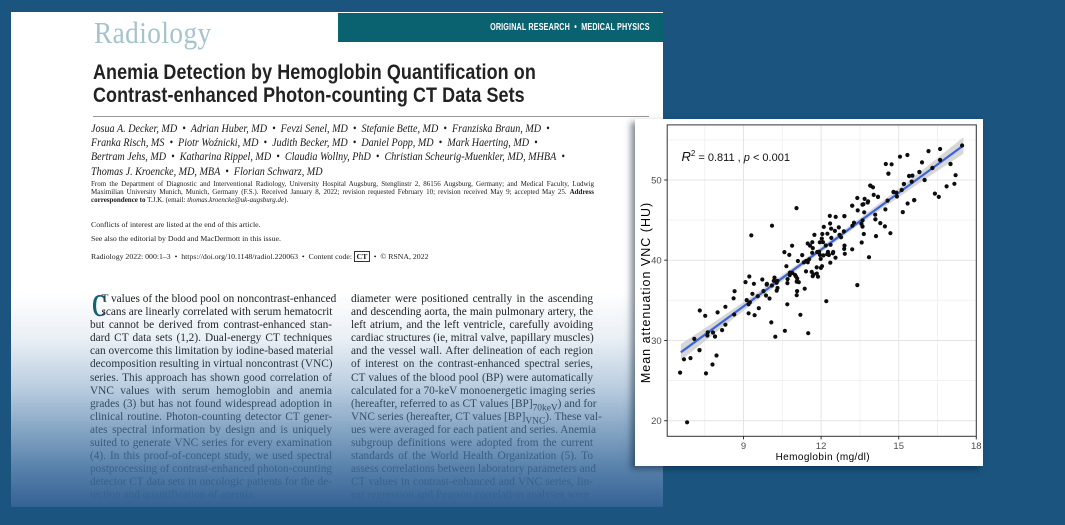 Image resolution: width=1065 pixels, height=525 pixels. I want to click on svg-text: 50, so click(656, 180).